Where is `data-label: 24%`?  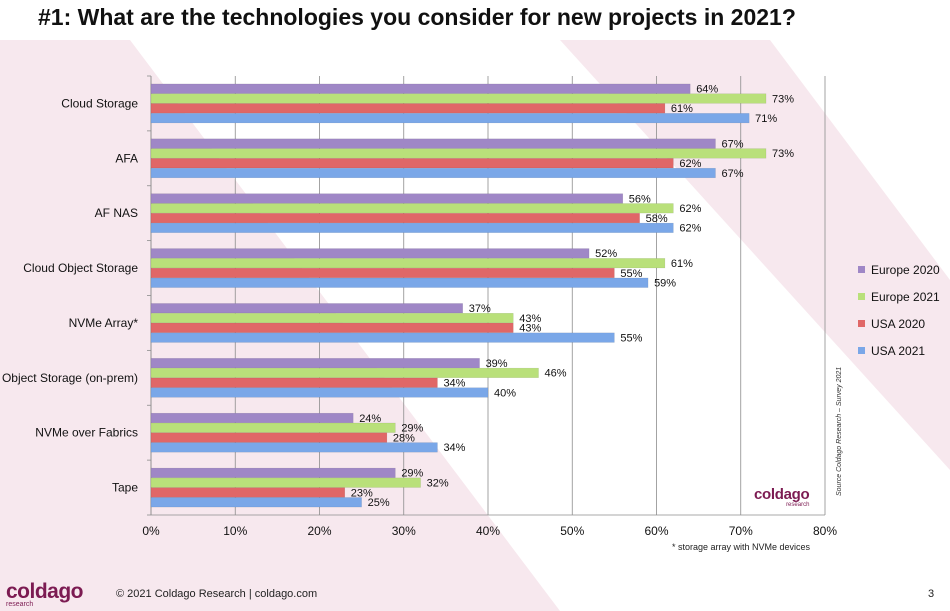 data-label: 24% is located at coordinates (370, 419).